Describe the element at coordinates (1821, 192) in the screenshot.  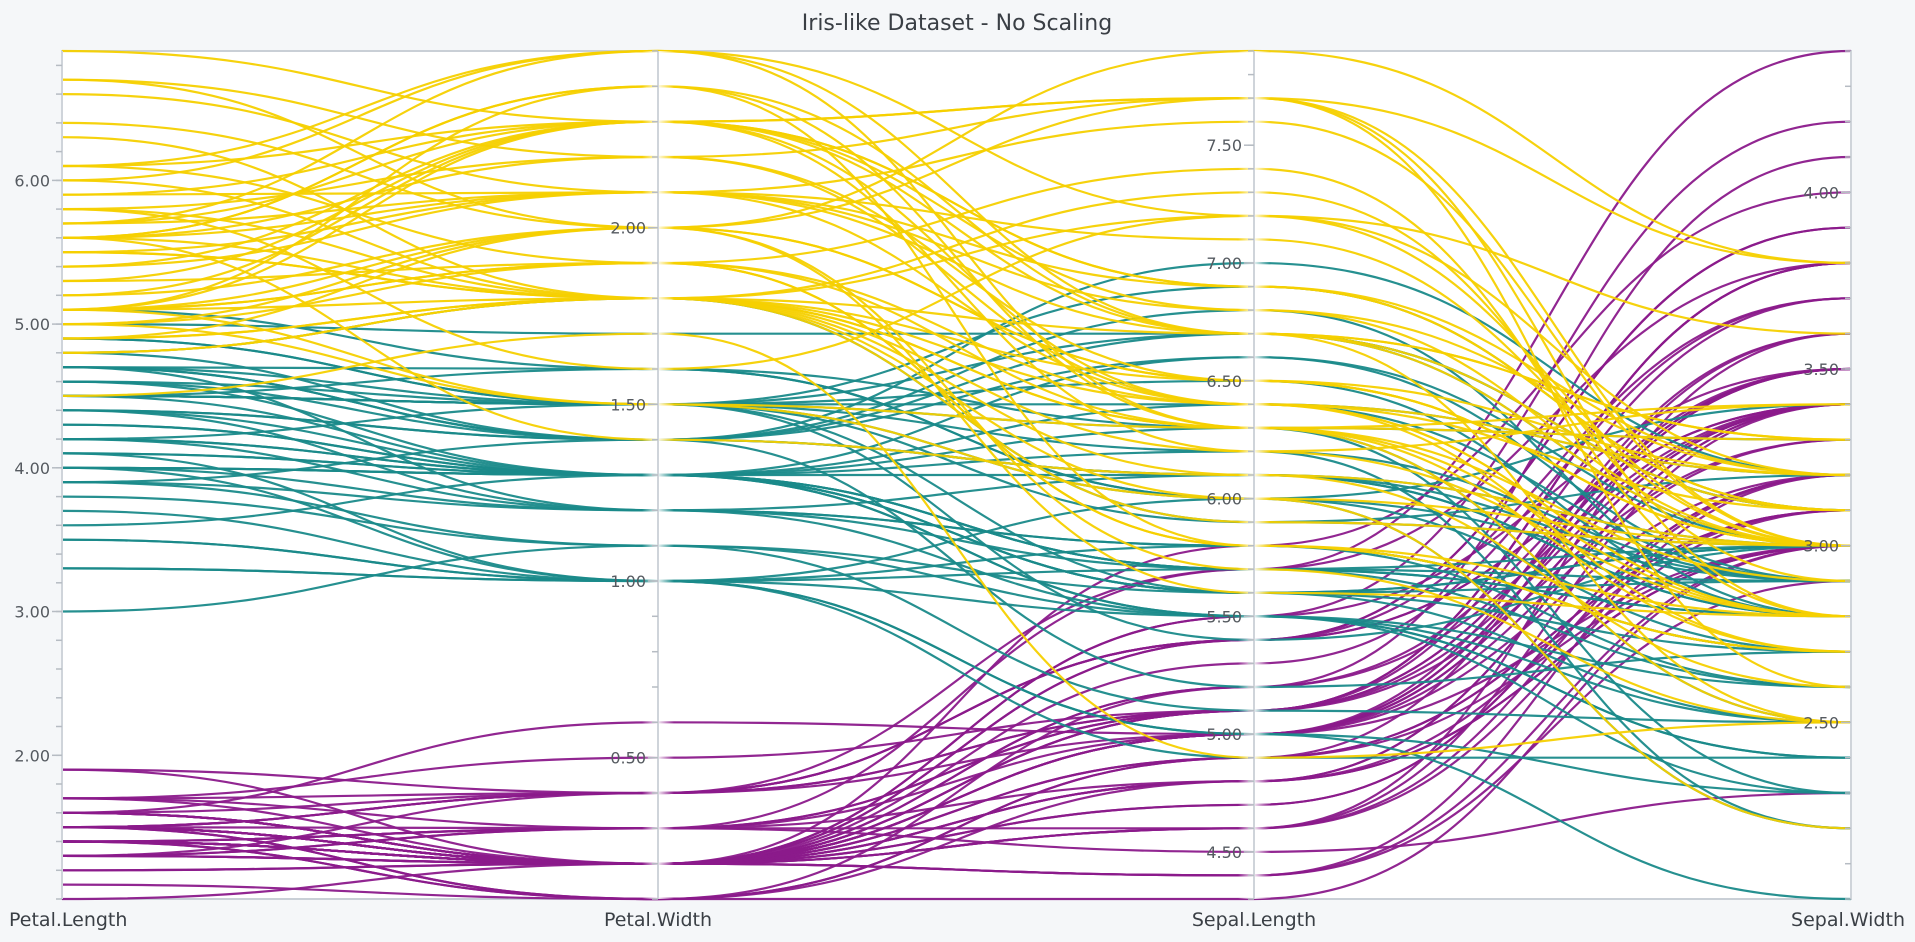
I see `tick-label-Sepal.Width: 4.00` at that location.